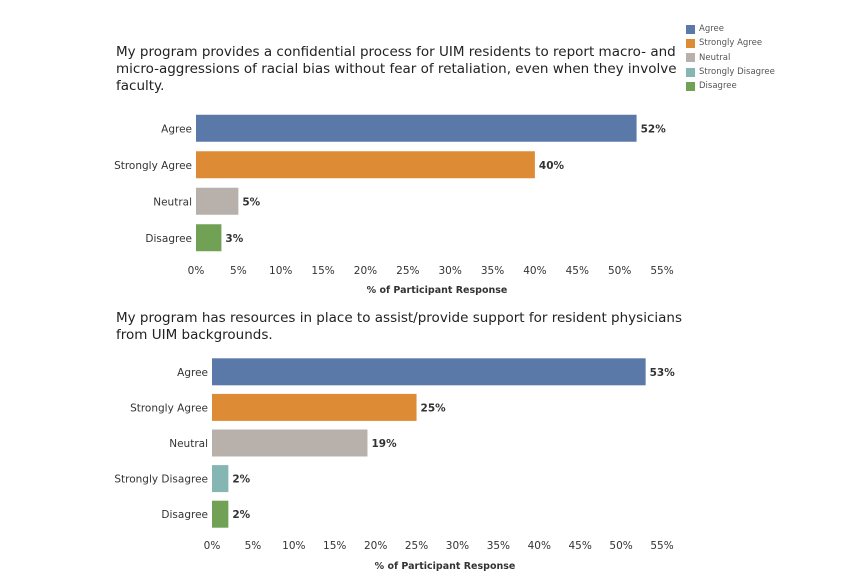 This screenshot has height=586, width=867. I want to click on legend-item: Agree, so click(730, 29).